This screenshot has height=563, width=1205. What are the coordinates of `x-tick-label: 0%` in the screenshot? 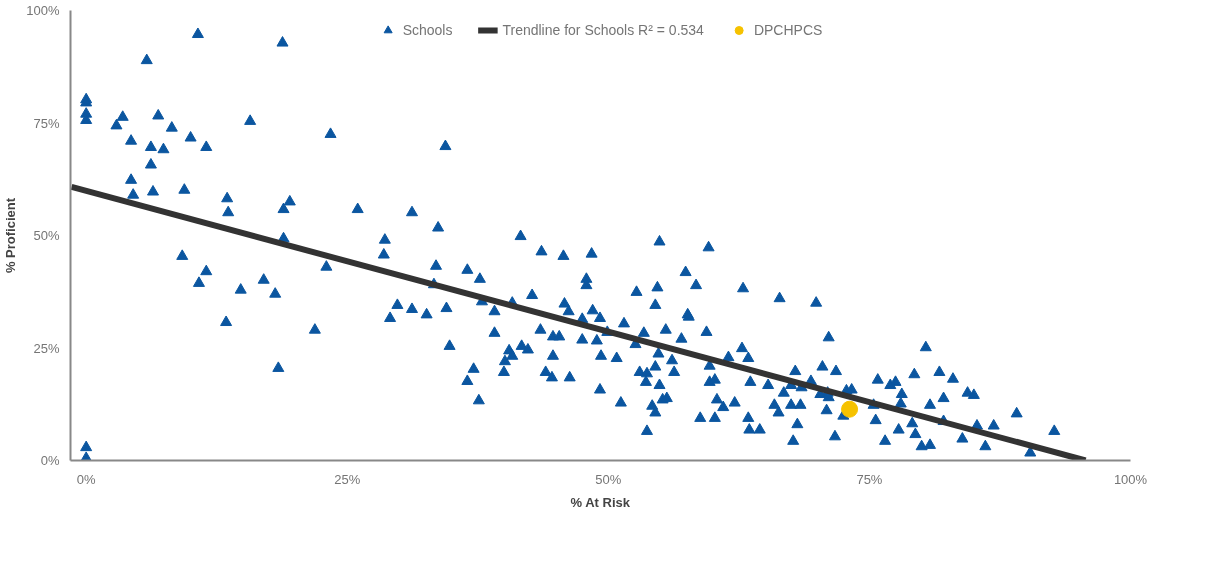 It's located at (86, 479).